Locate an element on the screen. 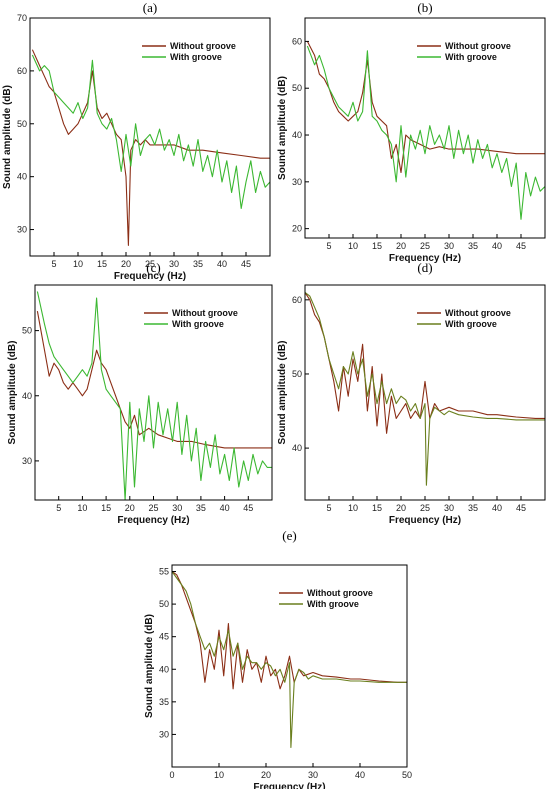 The height and width of the screenshot is (789, 550). panel-label: (b) is located at coordinates (424, 7).